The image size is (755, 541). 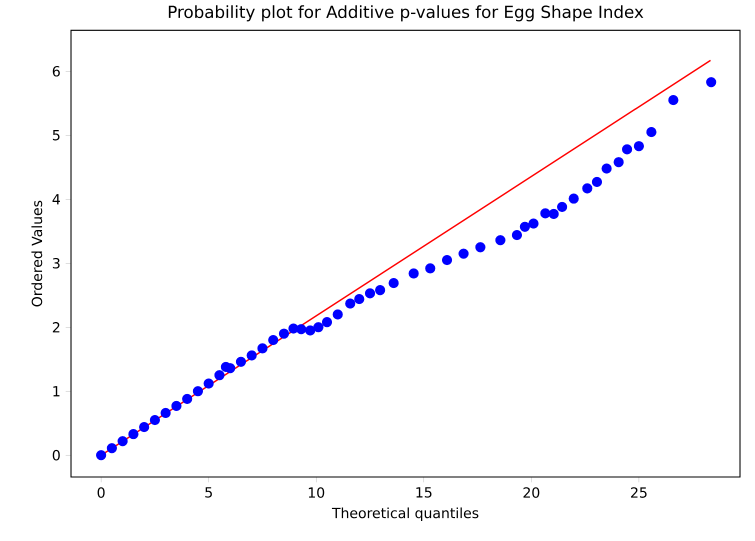 What do you see at coordinates (56, 391) in the screenshot?
I see `y-tick-label: 1` at bounding box center [56, 391].